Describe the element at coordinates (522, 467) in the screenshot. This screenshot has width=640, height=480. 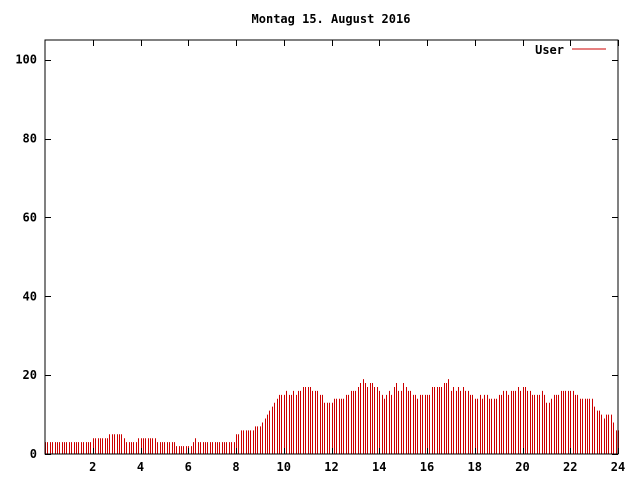
I see `x-tick-label: 20` at that location.